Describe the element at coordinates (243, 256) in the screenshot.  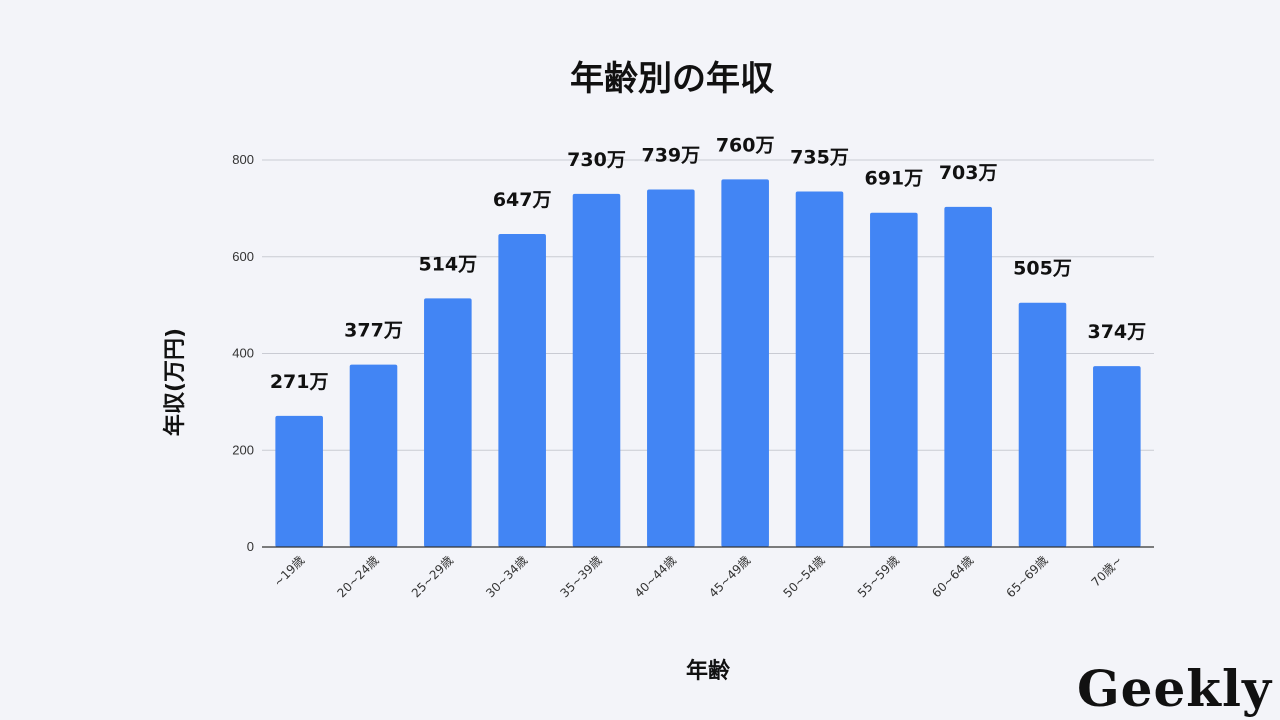
I see `y-tick-label: 600` at that location.